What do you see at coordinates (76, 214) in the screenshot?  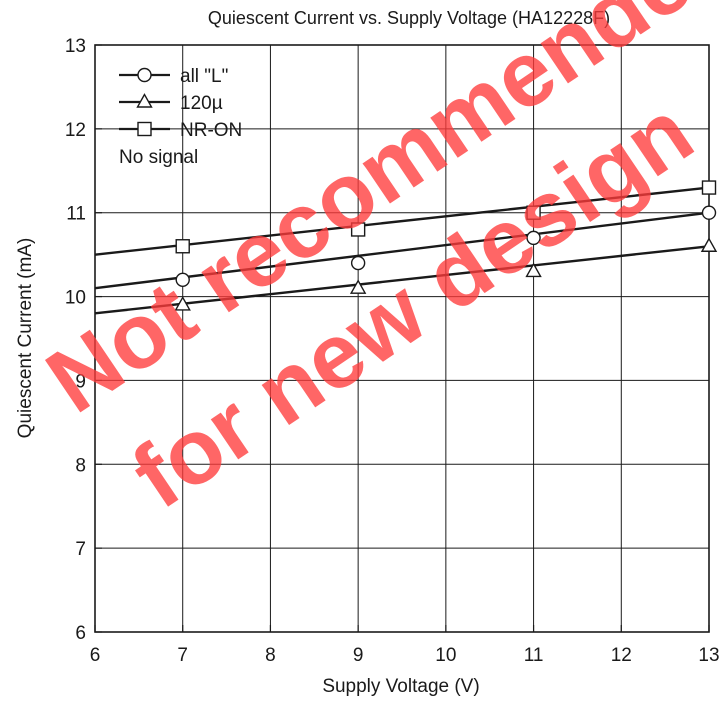 I see `y-tick-label: 11` at bounding box center [76, 214].